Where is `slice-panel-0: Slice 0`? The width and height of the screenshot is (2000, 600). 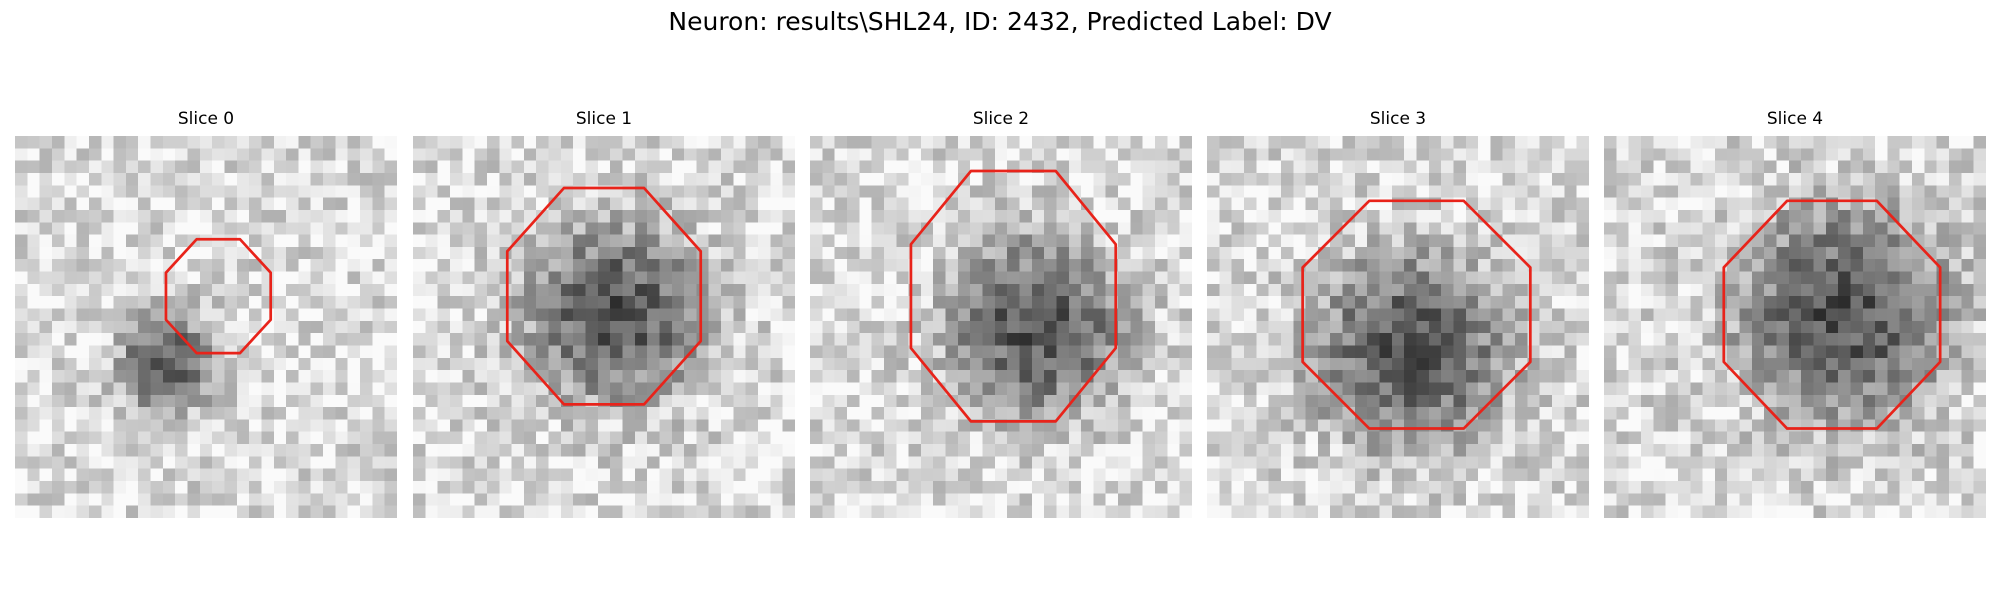 slice-panel-0: Slice 0 is located at coordinates (206, 313).